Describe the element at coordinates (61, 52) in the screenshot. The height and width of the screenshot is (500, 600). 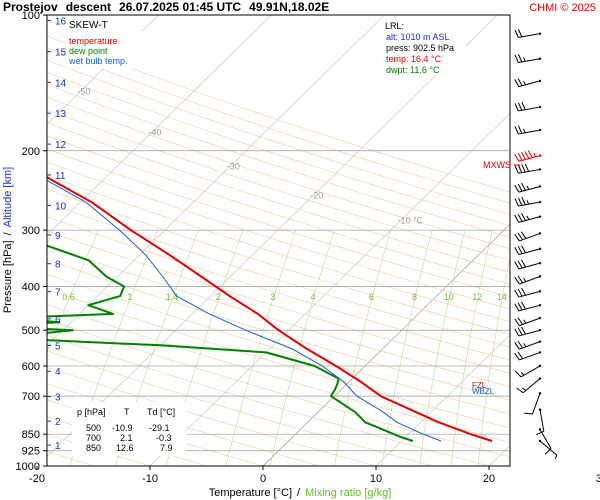
I see `altitude-tick-label: 15` at that location.